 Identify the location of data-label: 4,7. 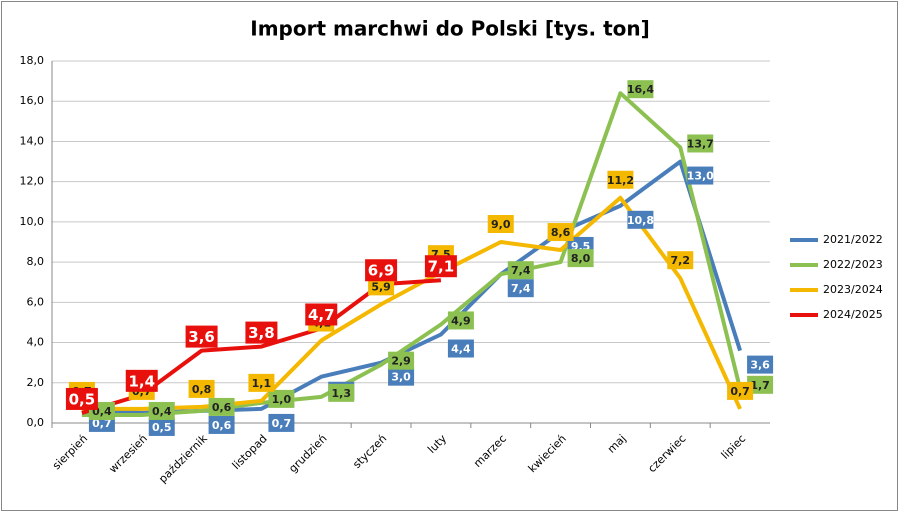
(321, 315).